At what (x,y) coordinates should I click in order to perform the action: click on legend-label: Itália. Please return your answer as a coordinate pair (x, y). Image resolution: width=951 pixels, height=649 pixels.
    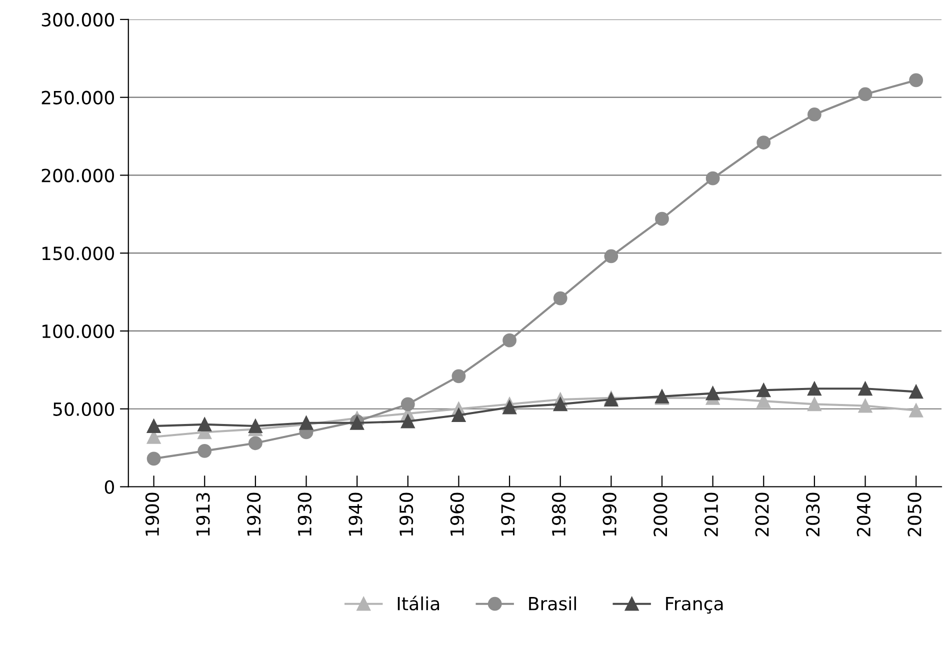
    Looking at the image, I should click on (419, 603).